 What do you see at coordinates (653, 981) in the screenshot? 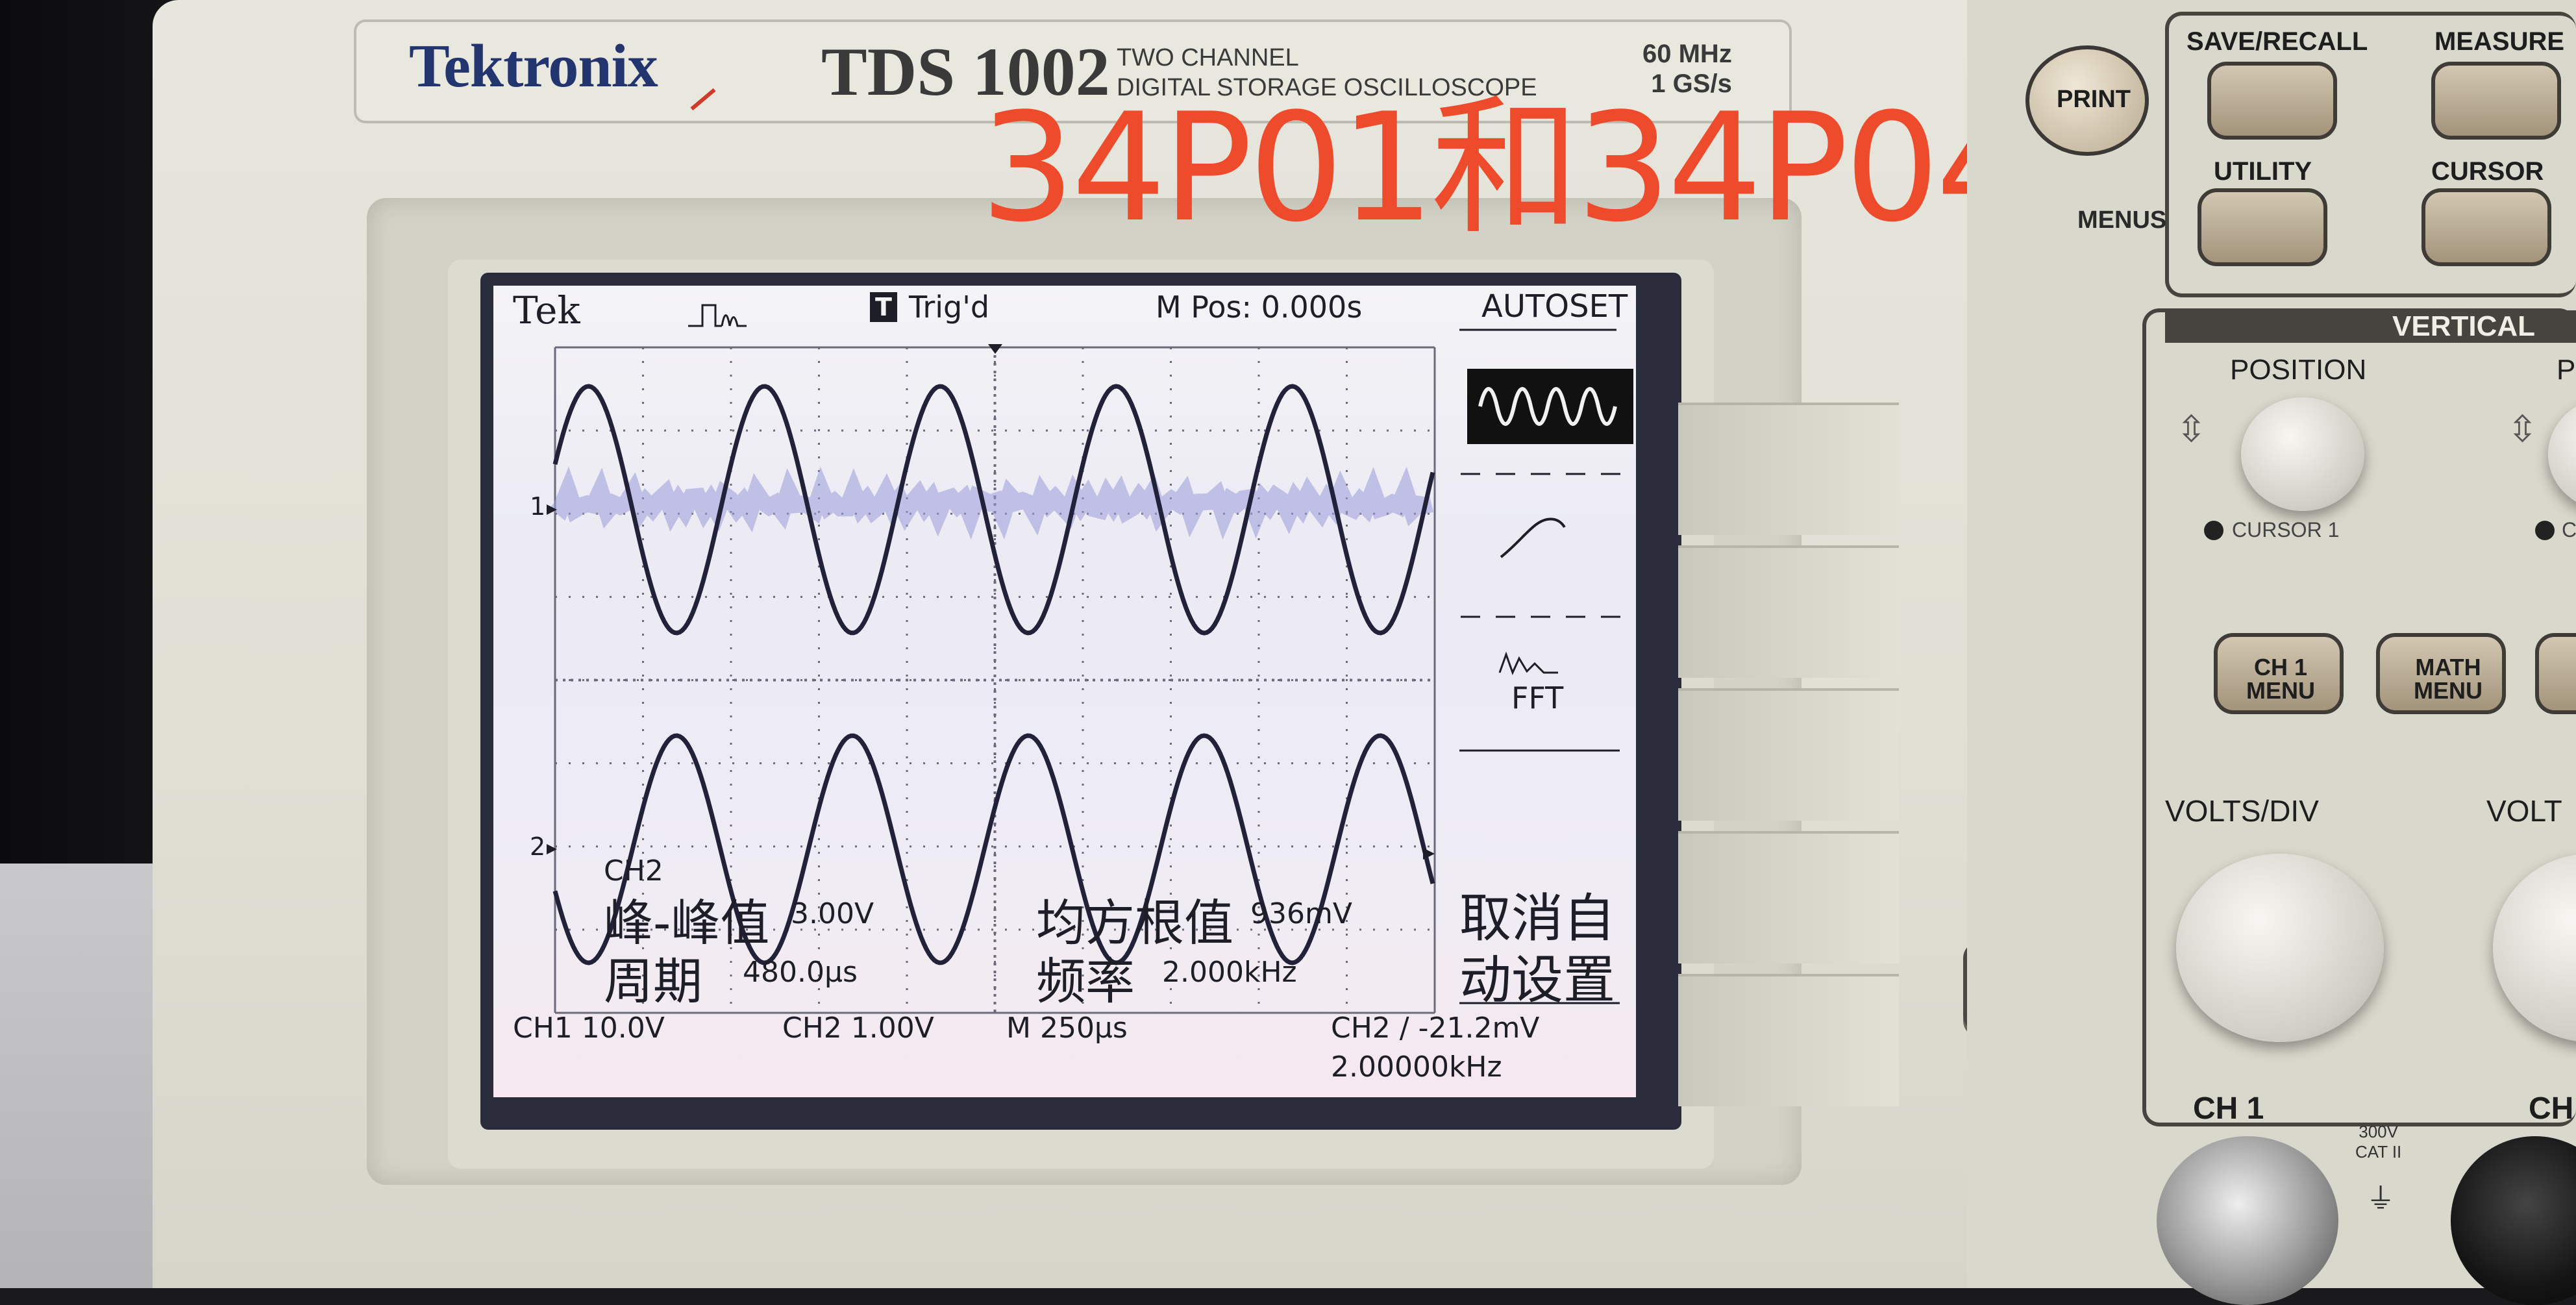
I see `measure-period-label: 周期` at bounding box center [653, 981].